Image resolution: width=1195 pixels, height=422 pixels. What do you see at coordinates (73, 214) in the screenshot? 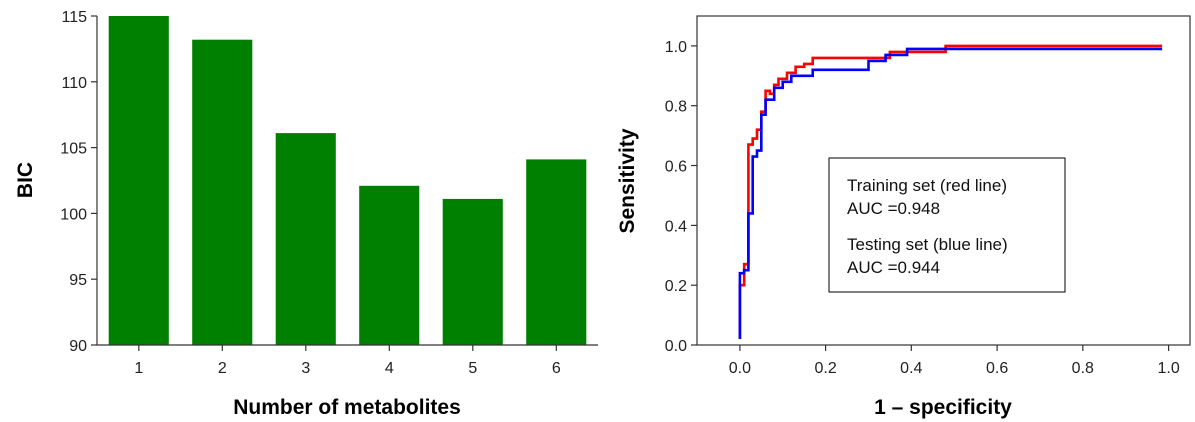
I see `y-tick-label: 100` at bounding box center [73, 214].